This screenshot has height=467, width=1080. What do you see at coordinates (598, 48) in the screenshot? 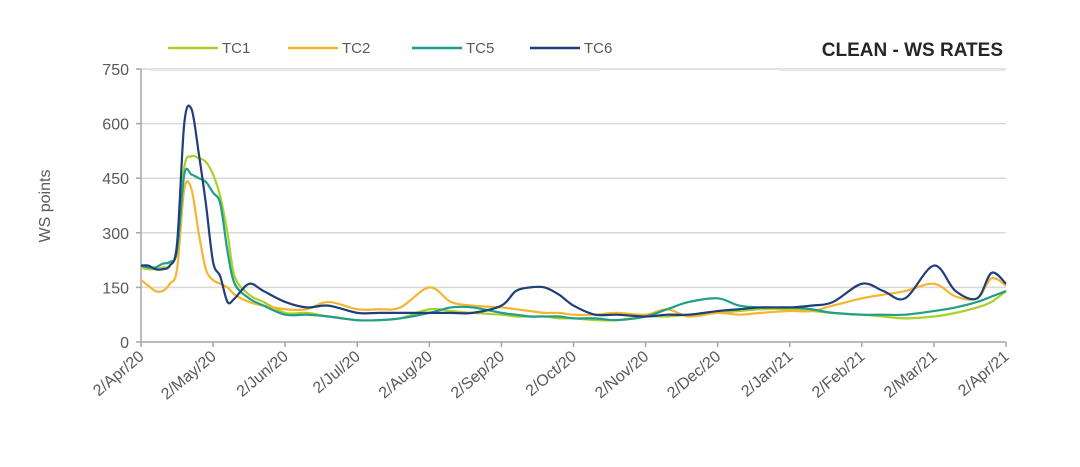
I see `legend-label-tc6: TC6` at bounding box center [598, 48].